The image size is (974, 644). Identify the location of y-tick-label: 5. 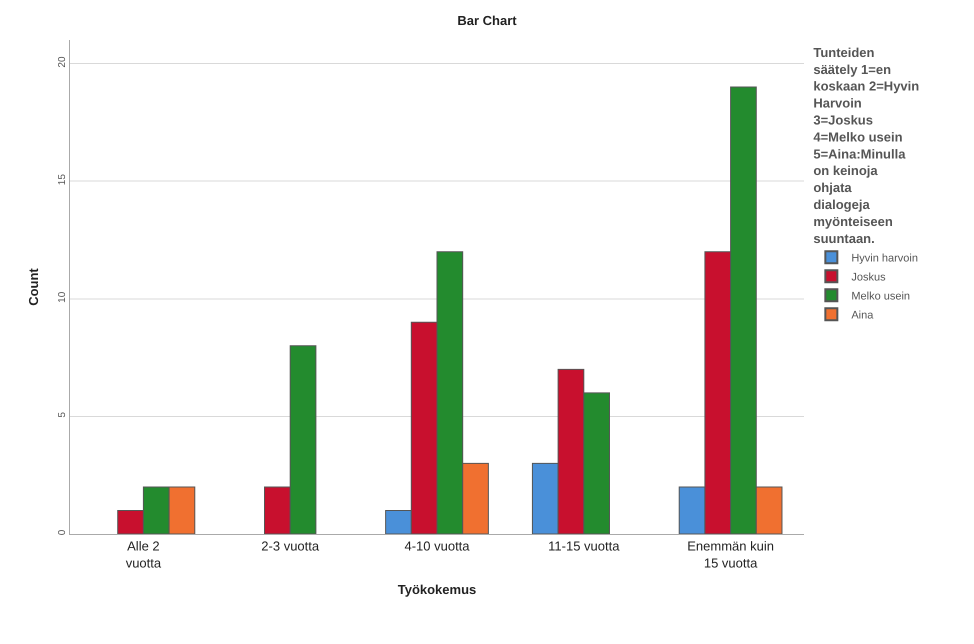
(62, 415).